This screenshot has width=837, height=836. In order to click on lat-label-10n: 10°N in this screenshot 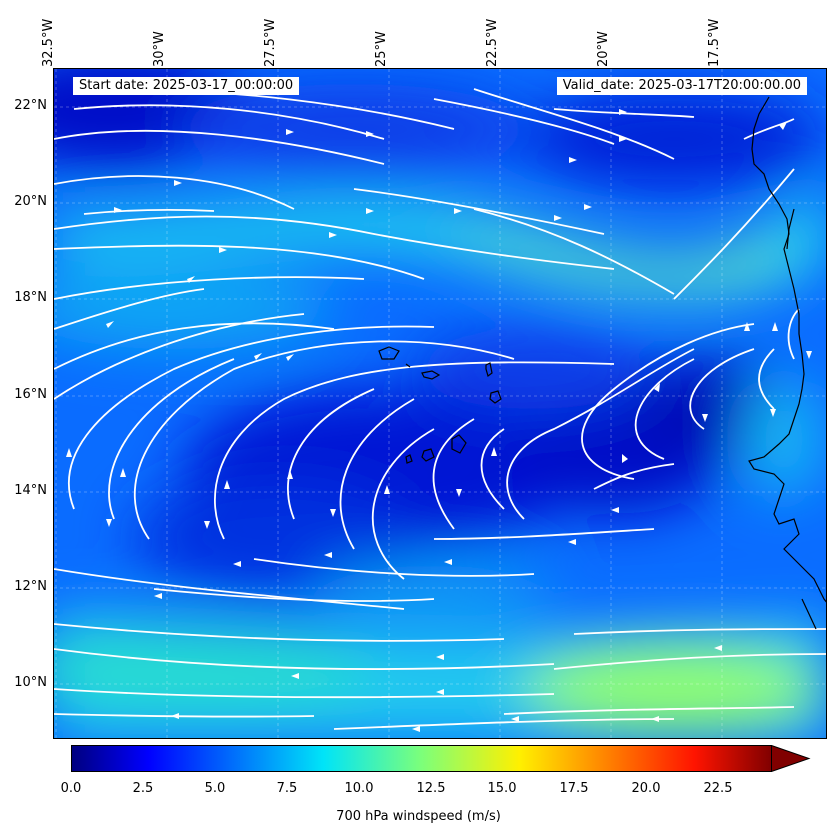, I will do `click(30, 682)`.